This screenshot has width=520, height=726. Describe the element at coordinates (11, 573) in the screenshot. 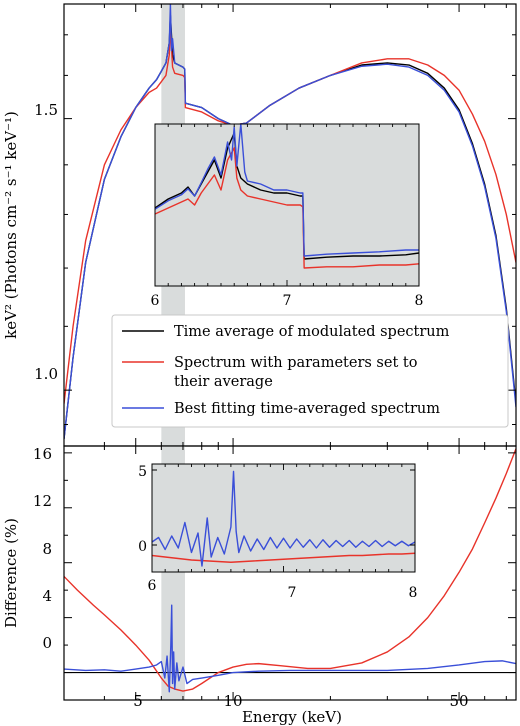

I see `bottom-ylabel: Difference (%)` at that location.